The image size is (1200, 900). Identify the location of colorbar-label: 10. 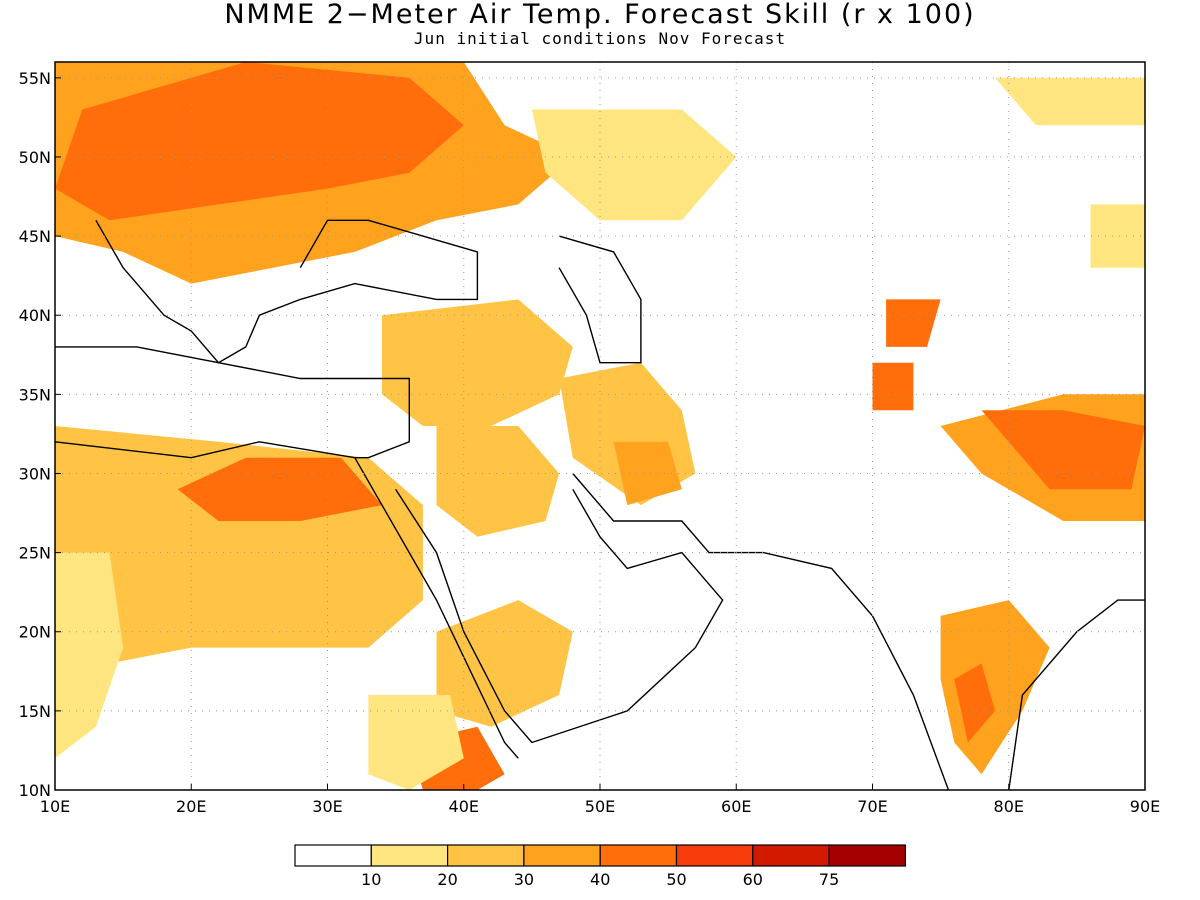
(371, 879).